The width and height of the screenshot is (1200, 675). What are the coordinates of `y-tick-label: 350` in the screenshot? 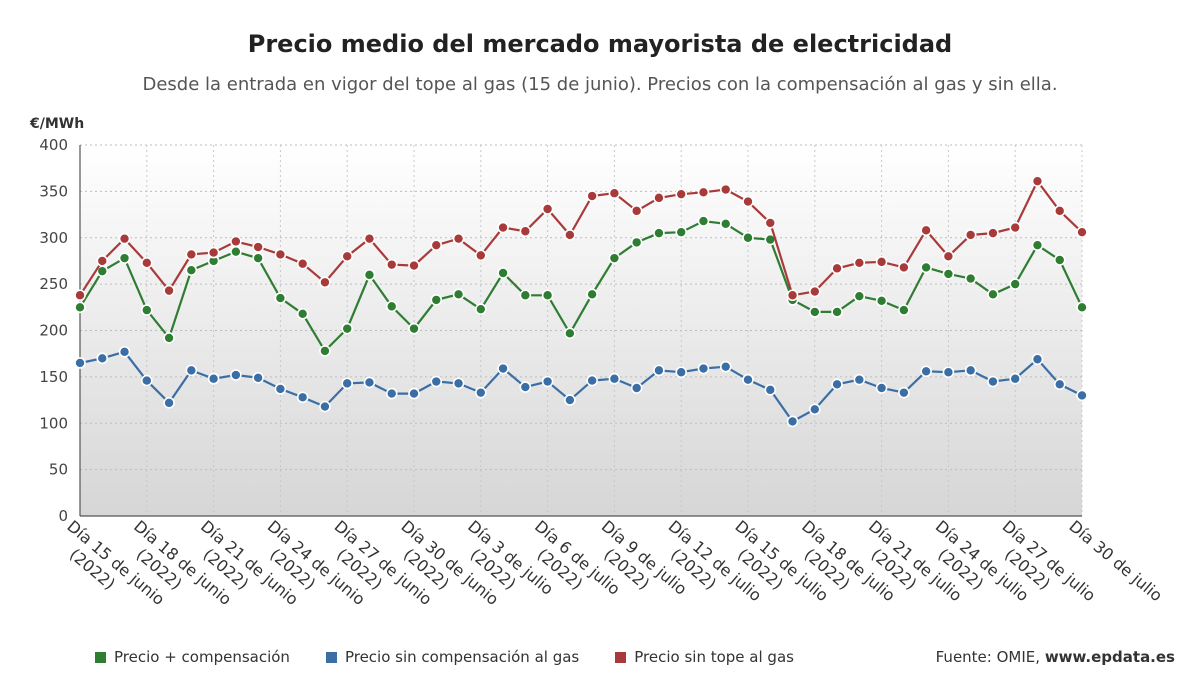 It's located at (53, 191).